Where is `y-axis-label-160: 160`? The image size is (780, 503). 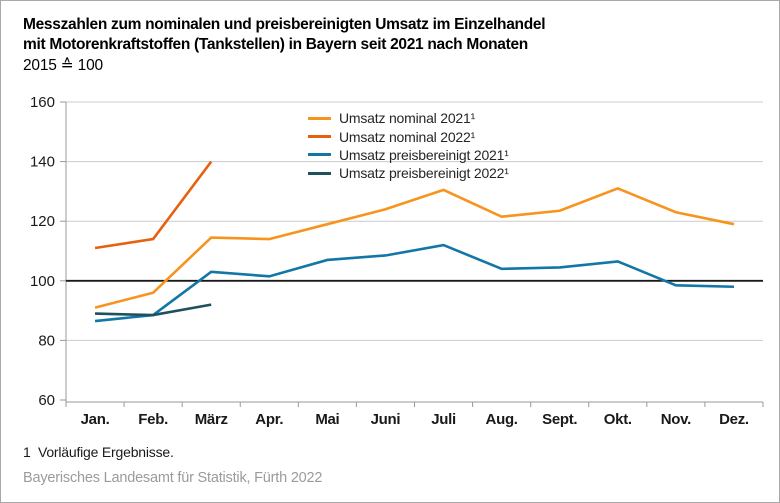
y-axis-label-160: 160 is located at coordinates (42, 102).